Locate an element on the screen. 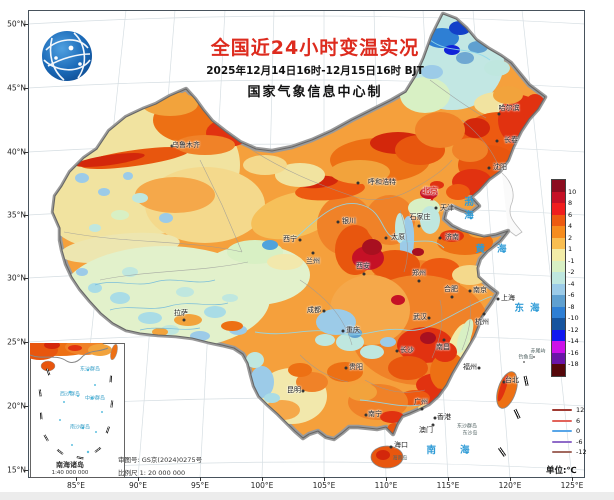  colorbar-value-label: -12 is located at coordinates (573, 329).